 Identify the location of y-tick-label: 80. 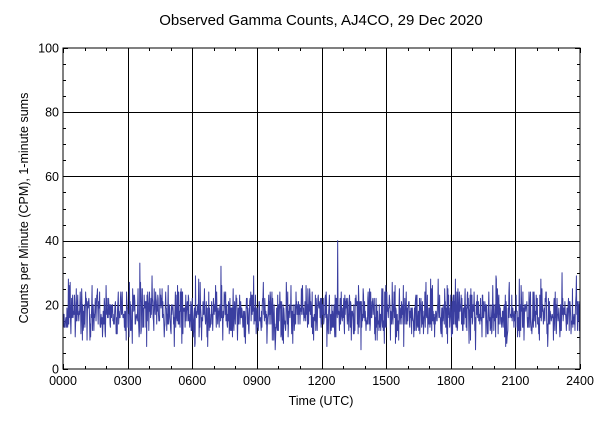
(52, 113).